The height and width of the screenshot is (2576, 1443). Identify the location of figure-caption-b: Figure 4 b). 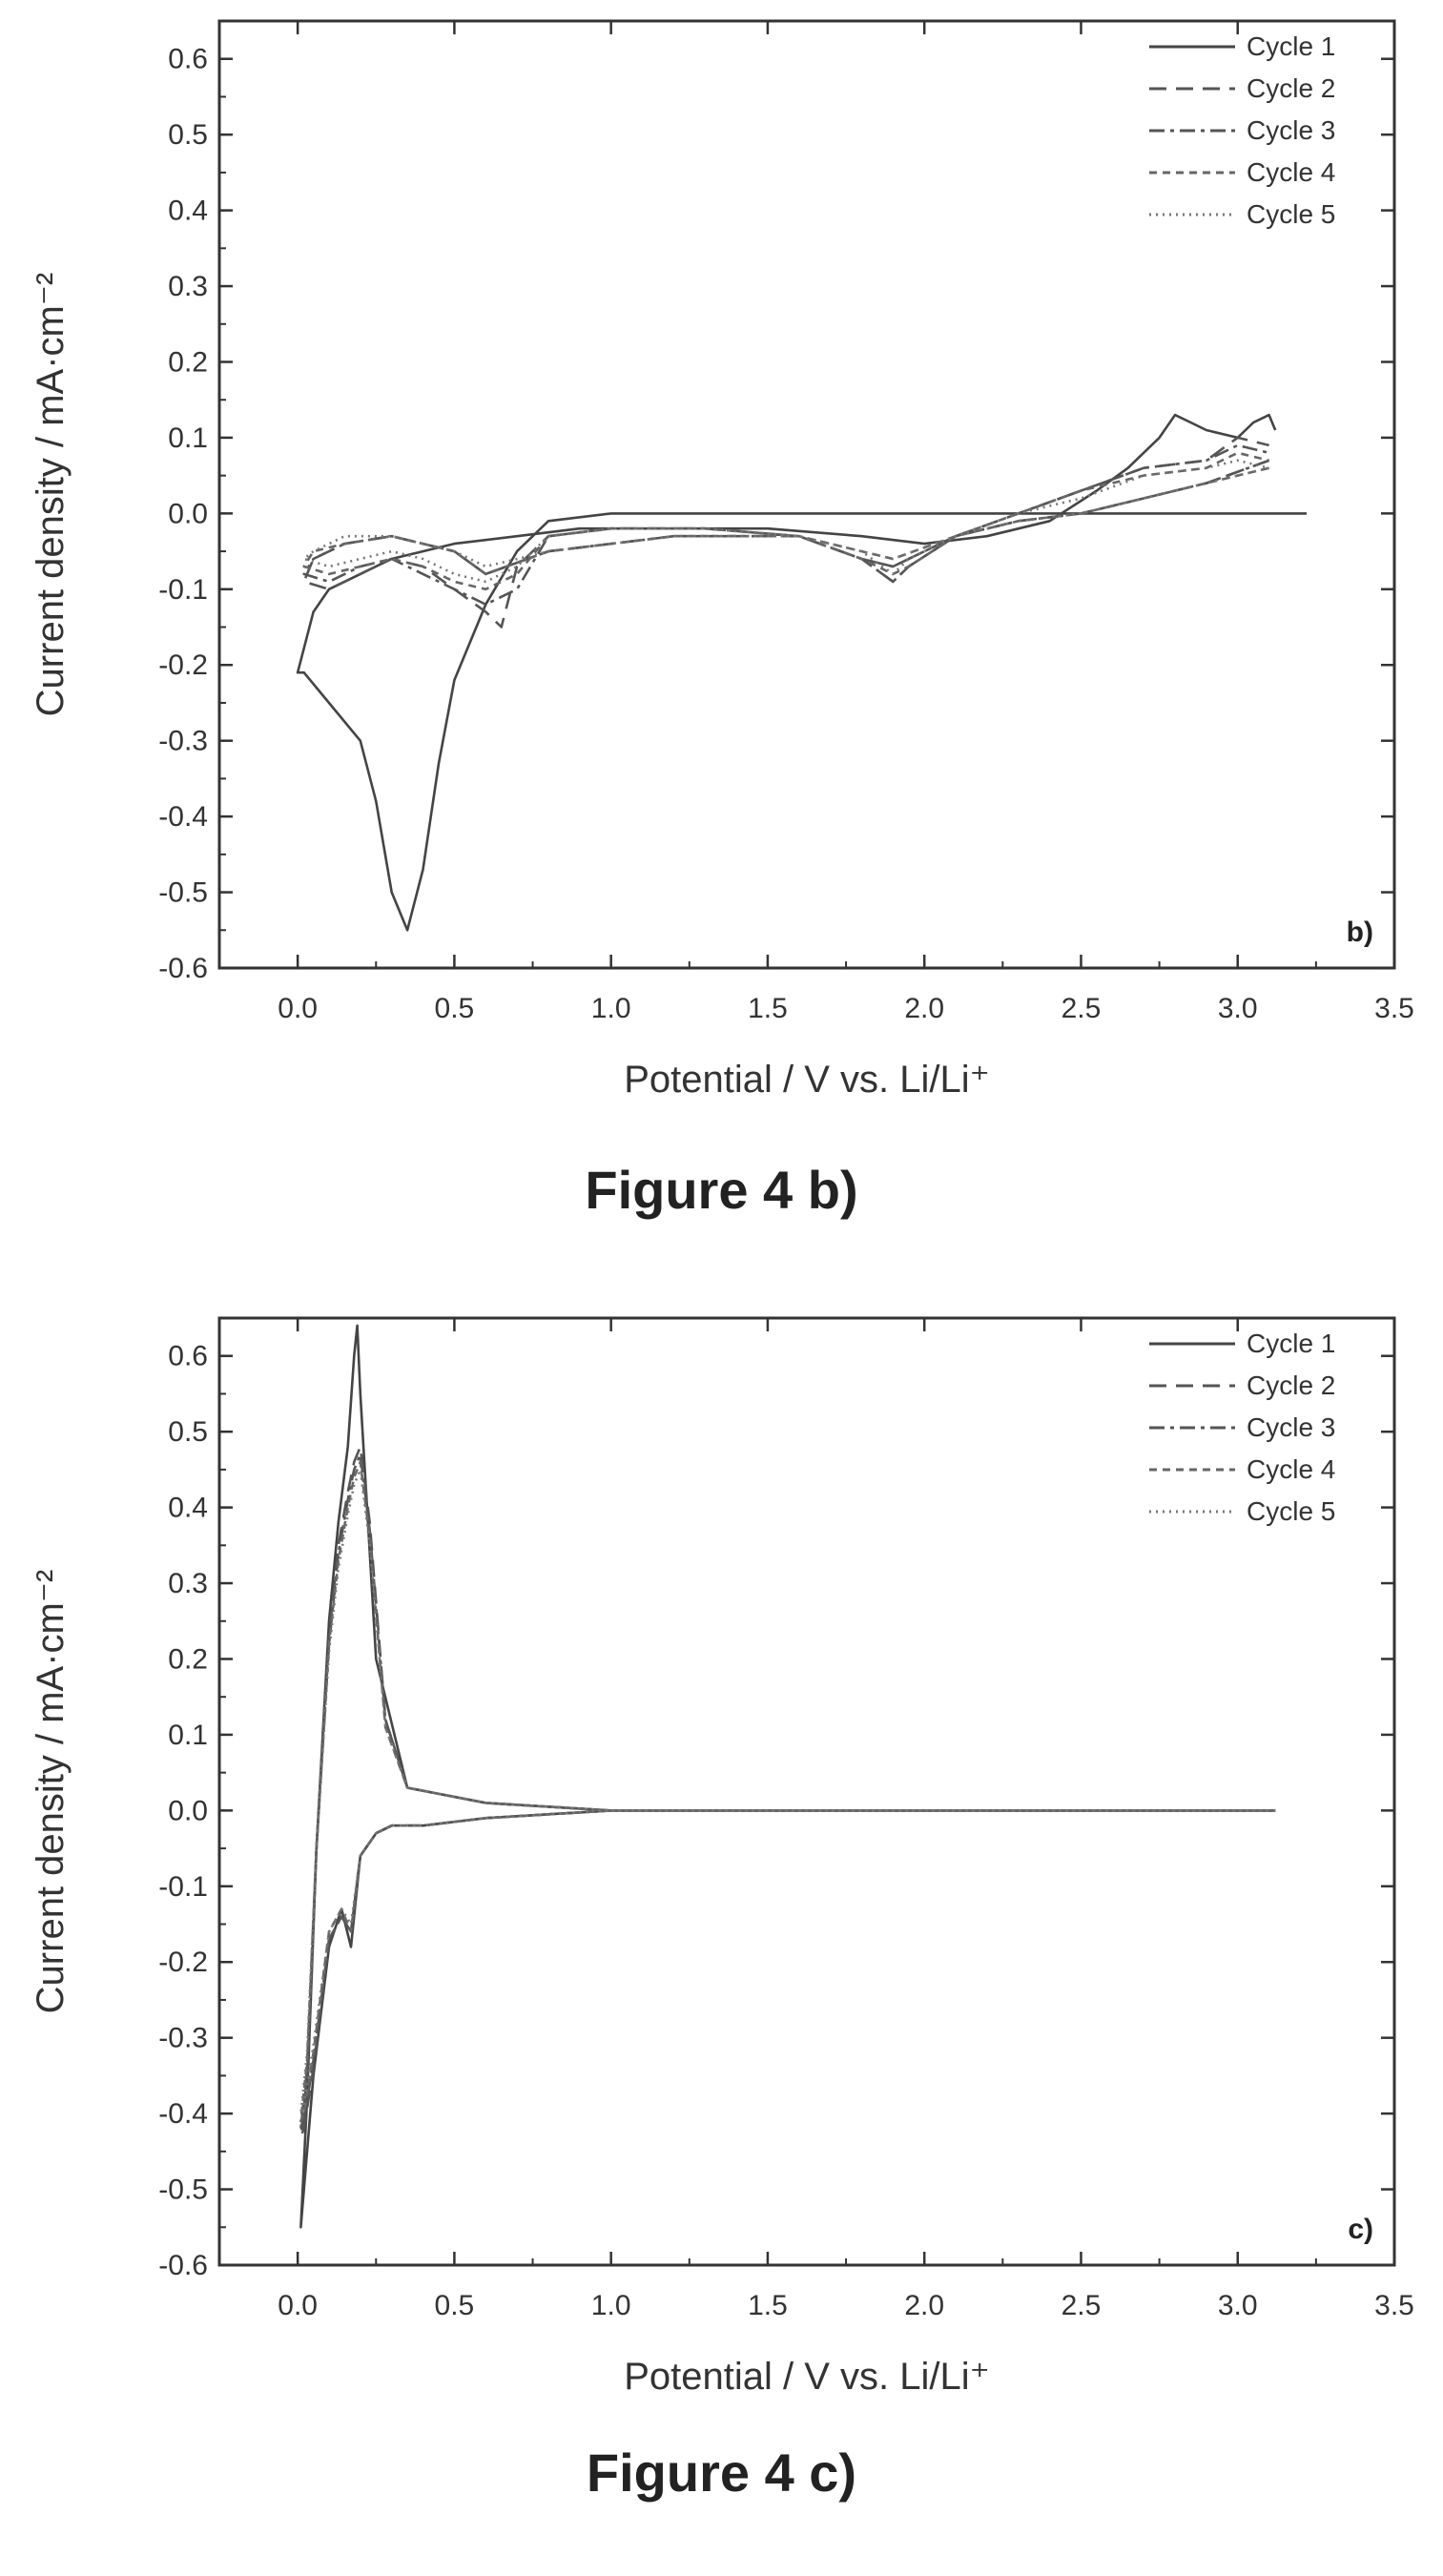
(721, 1190).